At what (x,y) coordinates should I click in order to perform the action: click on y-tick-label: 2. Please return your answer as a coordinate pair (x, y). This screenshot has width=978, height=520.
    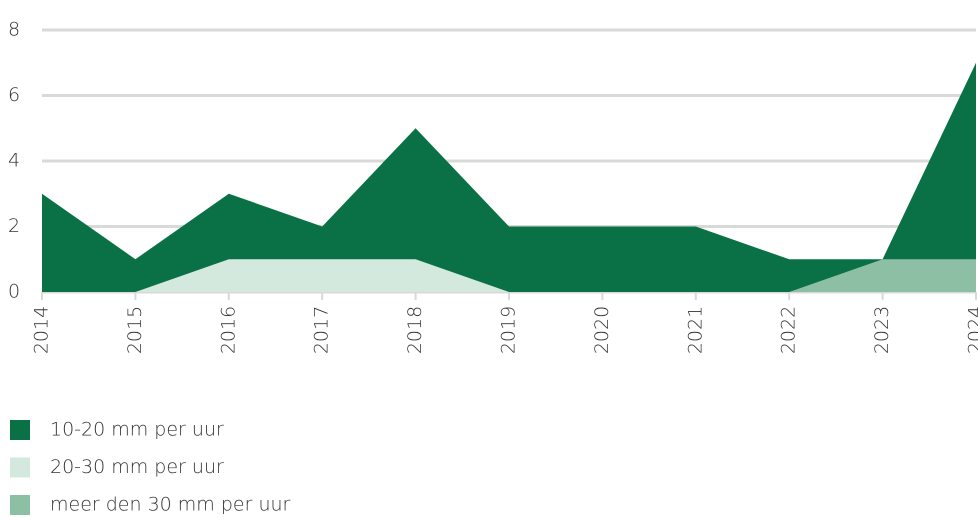
    Looking at the image, I should click on (14, 226).